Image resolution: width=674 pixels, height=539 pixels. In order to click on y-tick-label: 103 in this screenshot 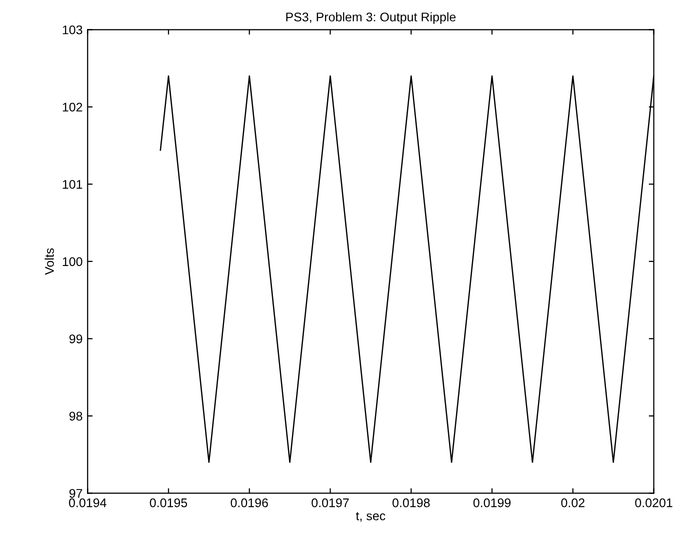, I will do `click(72, 29)`.